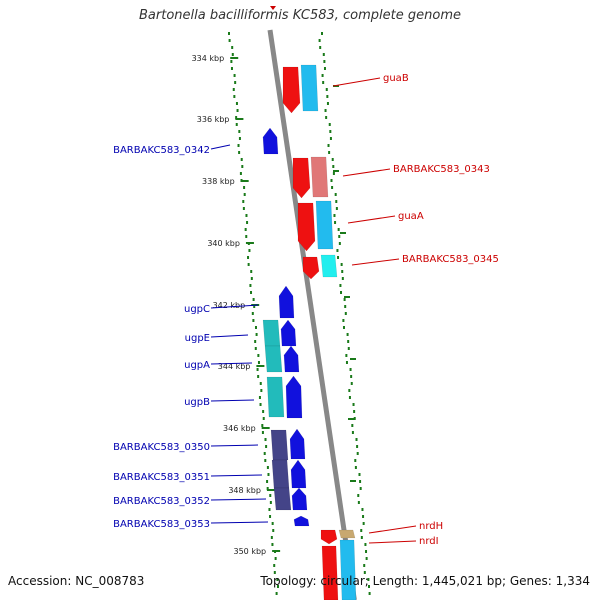  What do you see at coordinates (329, 266) in the screenshot?
I see `gene-BARBAKC583_0345-cog` at bounding box center [329, 266].